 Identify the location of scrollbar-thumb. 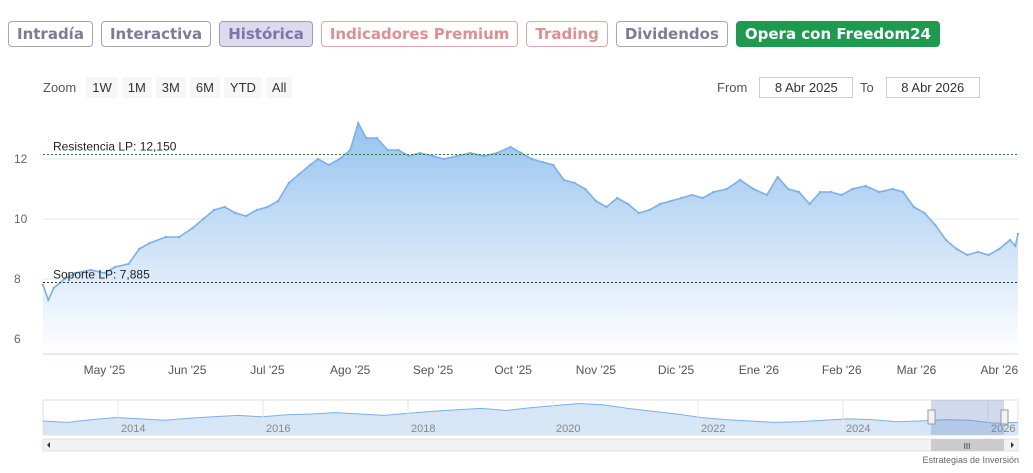
(967, 445).